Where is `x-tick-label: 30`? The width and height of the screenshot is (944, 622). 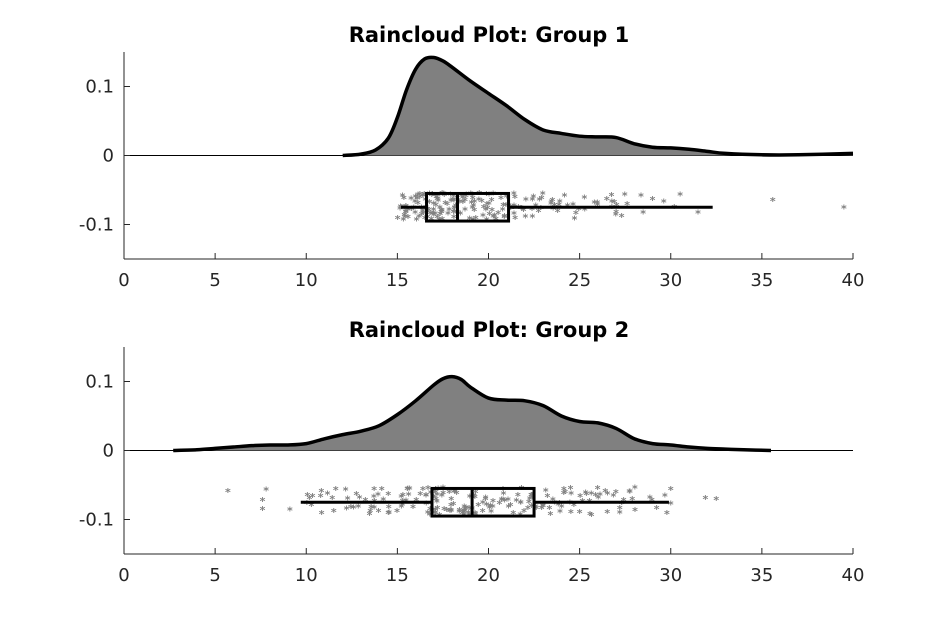 x-tick-label: 30 is located at coordinates (670, 280).